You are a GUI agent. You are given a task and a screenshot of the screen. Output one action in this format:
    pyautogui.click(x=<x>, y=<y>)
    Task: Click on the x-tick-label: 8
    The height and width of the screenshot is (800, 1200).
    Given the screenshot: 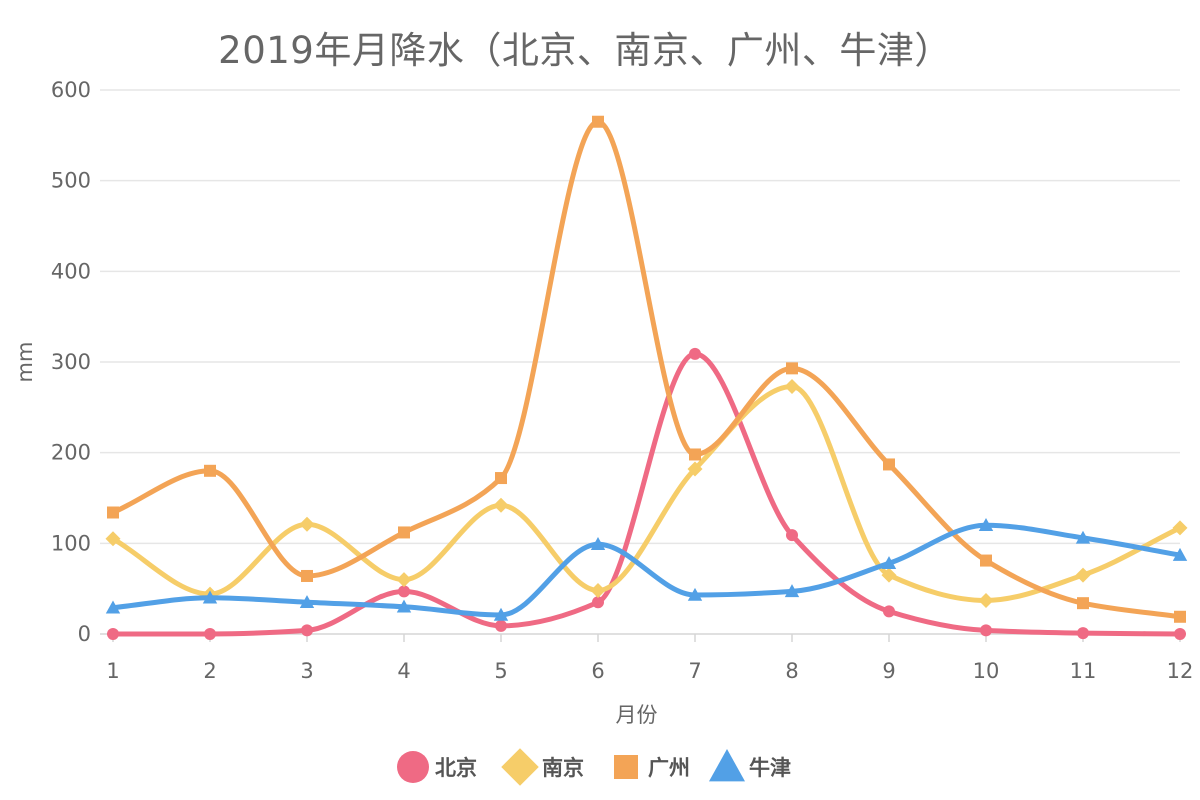 What is the action you would take?
    pyautogui.click(x=791, y=671)
    